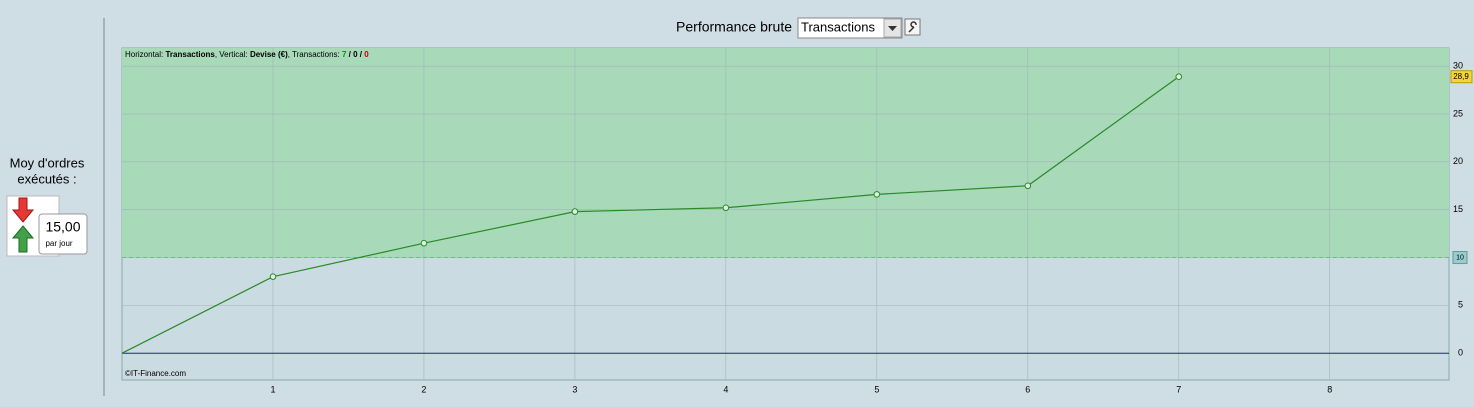 This screenshot has height=407, width=1474. Describe the element at coordinates (23, 239) in the screenshot. I see `up-arrow` at that location.